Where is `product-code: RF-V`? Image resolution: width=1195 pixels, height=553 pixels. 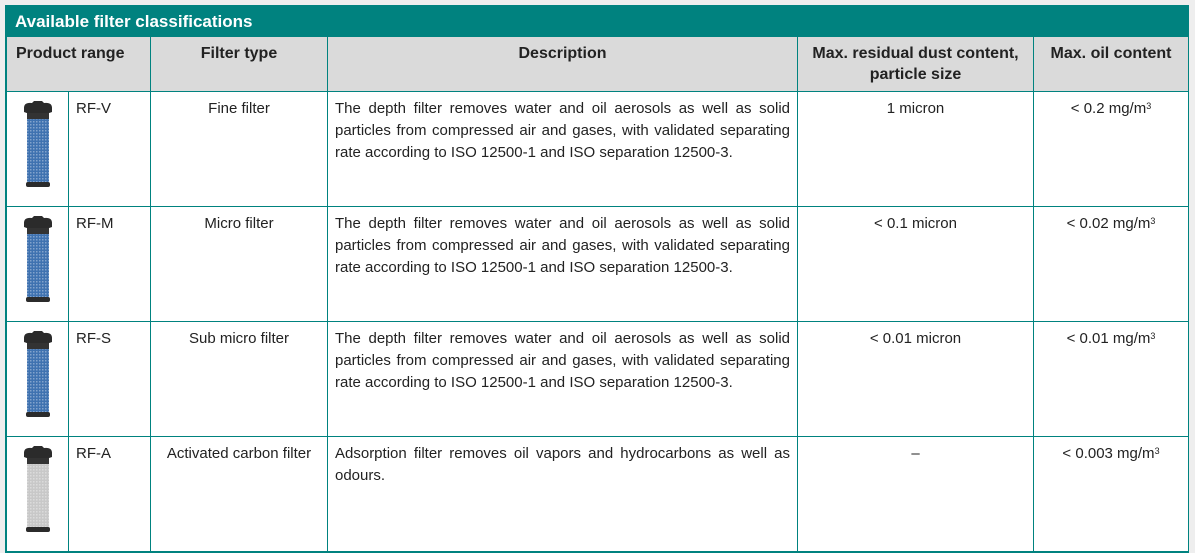 product-code: RF-V is located at coordinates (109, 149).